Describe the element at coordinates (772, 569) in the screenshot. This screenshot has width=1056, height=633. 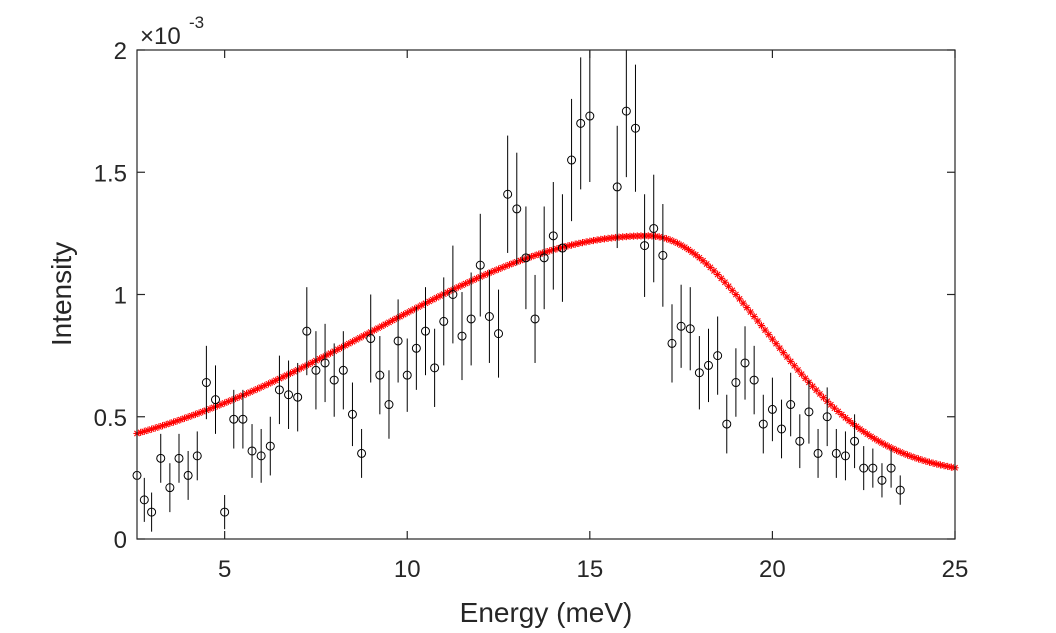
I see `x-tick-label: 20` at that location.